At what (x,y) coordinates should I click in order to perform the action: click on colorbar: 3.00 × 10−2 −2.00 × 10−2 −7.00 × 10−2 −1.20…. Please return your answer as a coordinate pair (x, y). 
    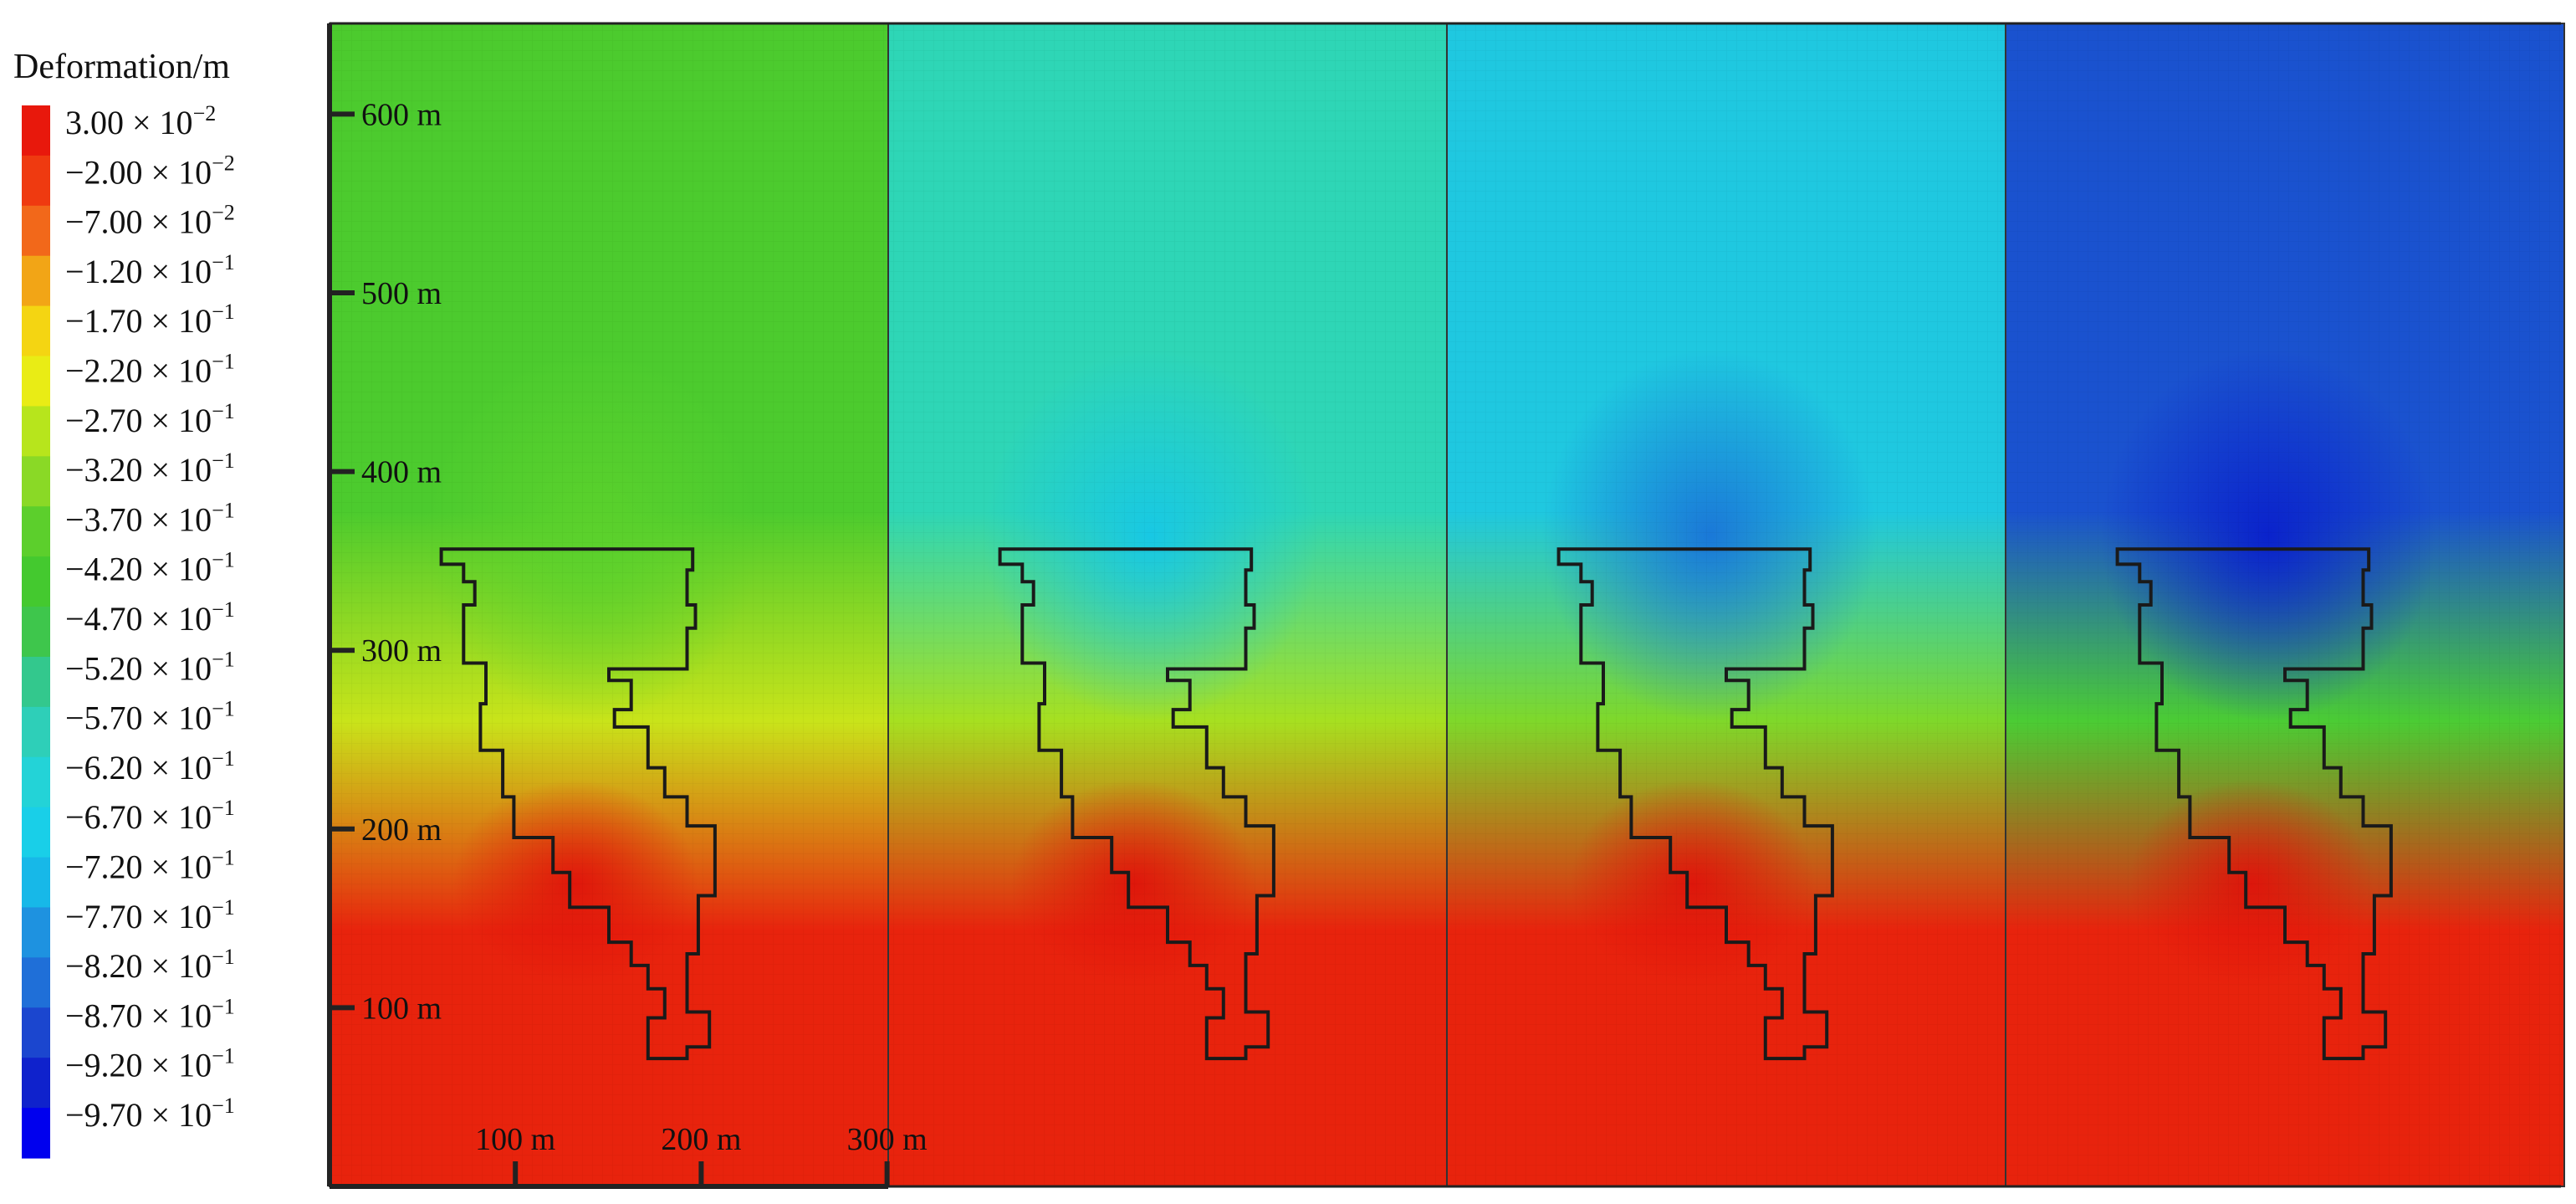
    Looking at the image, I should click on (128, 630).